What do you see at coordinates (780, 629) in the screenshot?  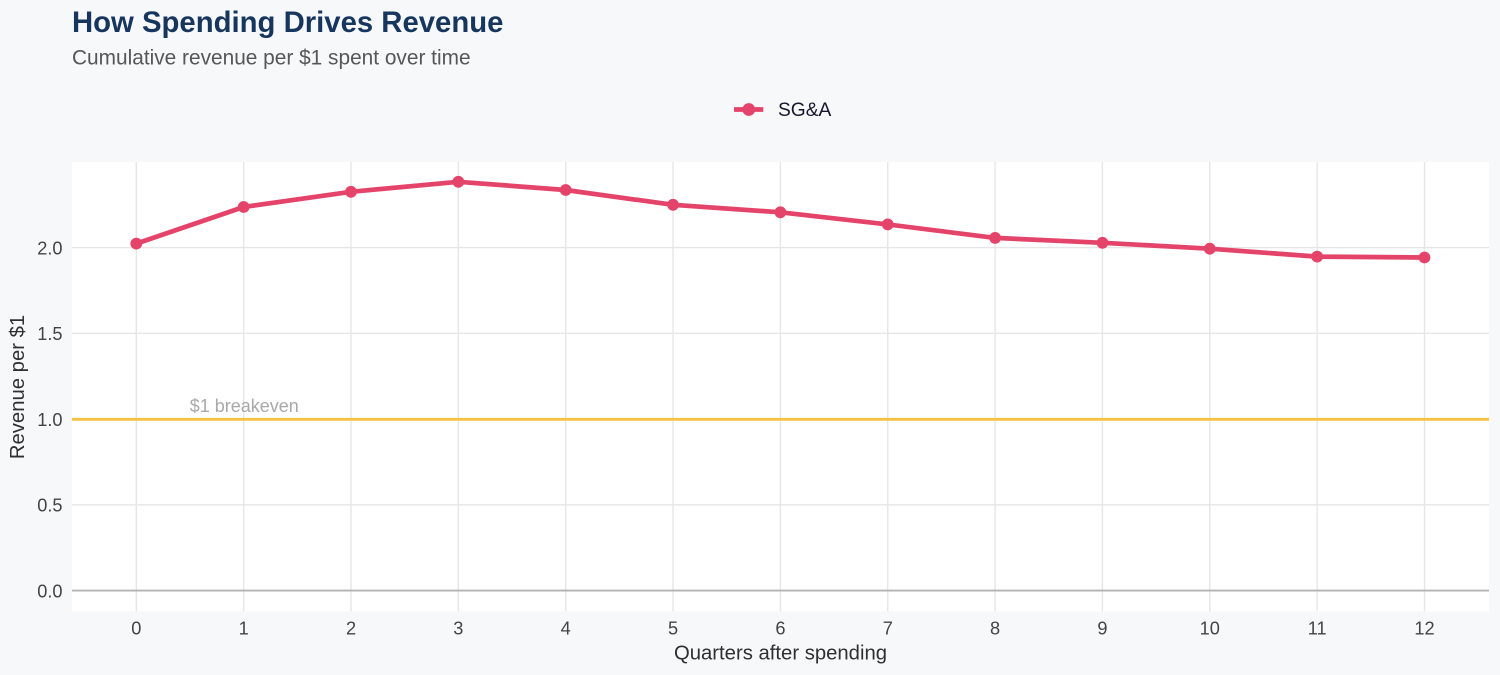 I see `svg-text: 6` at bounding box center [780, 629].